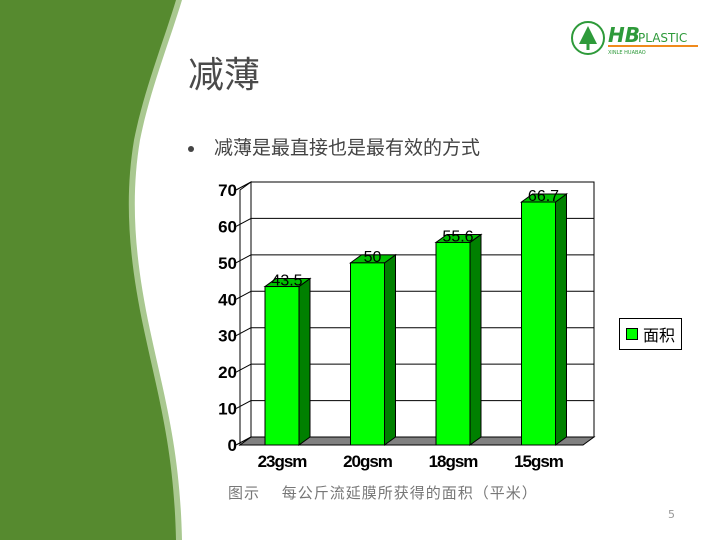  Describe the element at coordinates (659, 335) in the screenshot. I see `legend-label: 面积` at that location.